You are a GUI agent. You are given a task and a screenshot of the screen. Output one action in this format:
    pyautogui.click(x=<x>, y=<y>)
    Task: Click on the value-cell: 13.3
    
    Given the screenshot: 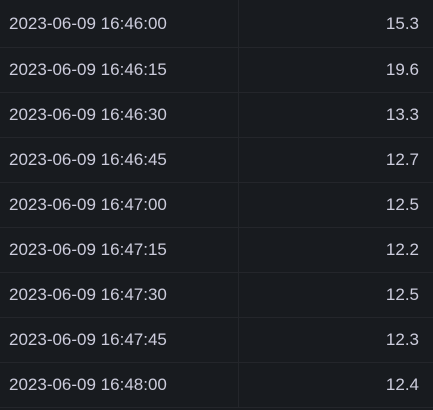 What is the action you would take?
    pyautogui.click(x=402, y=114)
    